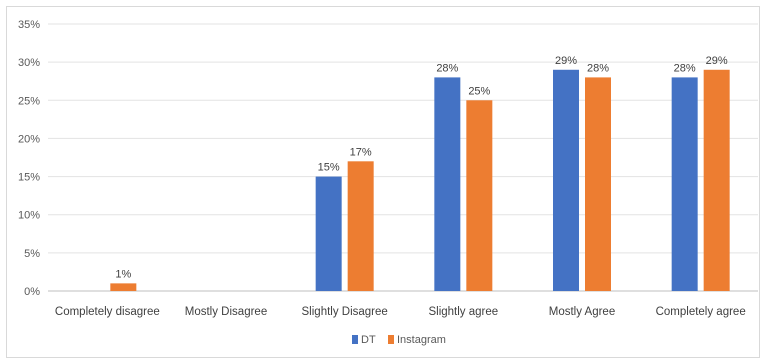 This screenshot has height=364, width=766. What do you see at coordinates (29, 178) in the screenshot?
I see `y-tick-label: 15%` at bounding box center [29, 178].